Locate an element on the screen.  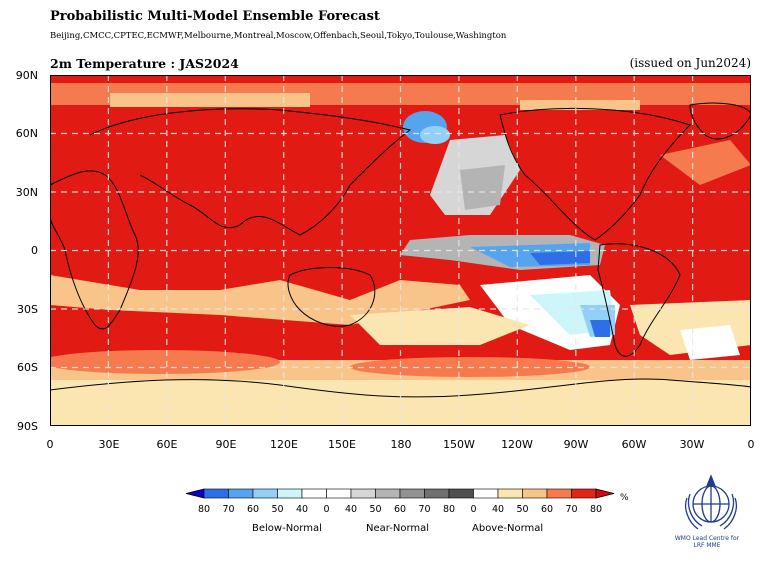
coast-north-america is located at coordinates (595, 174).